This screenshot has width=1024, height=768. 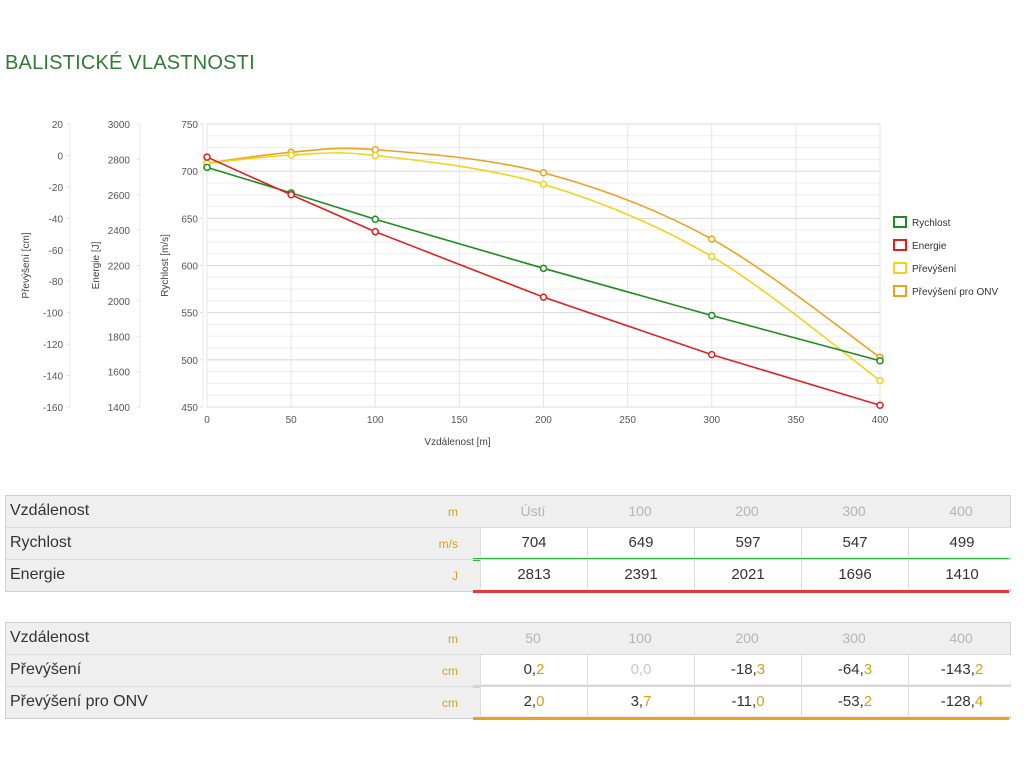 What do you see at coordinates (744, 701) in the screenshot?
I see `cell-integer: -11,` at bounding box center [744, 701].